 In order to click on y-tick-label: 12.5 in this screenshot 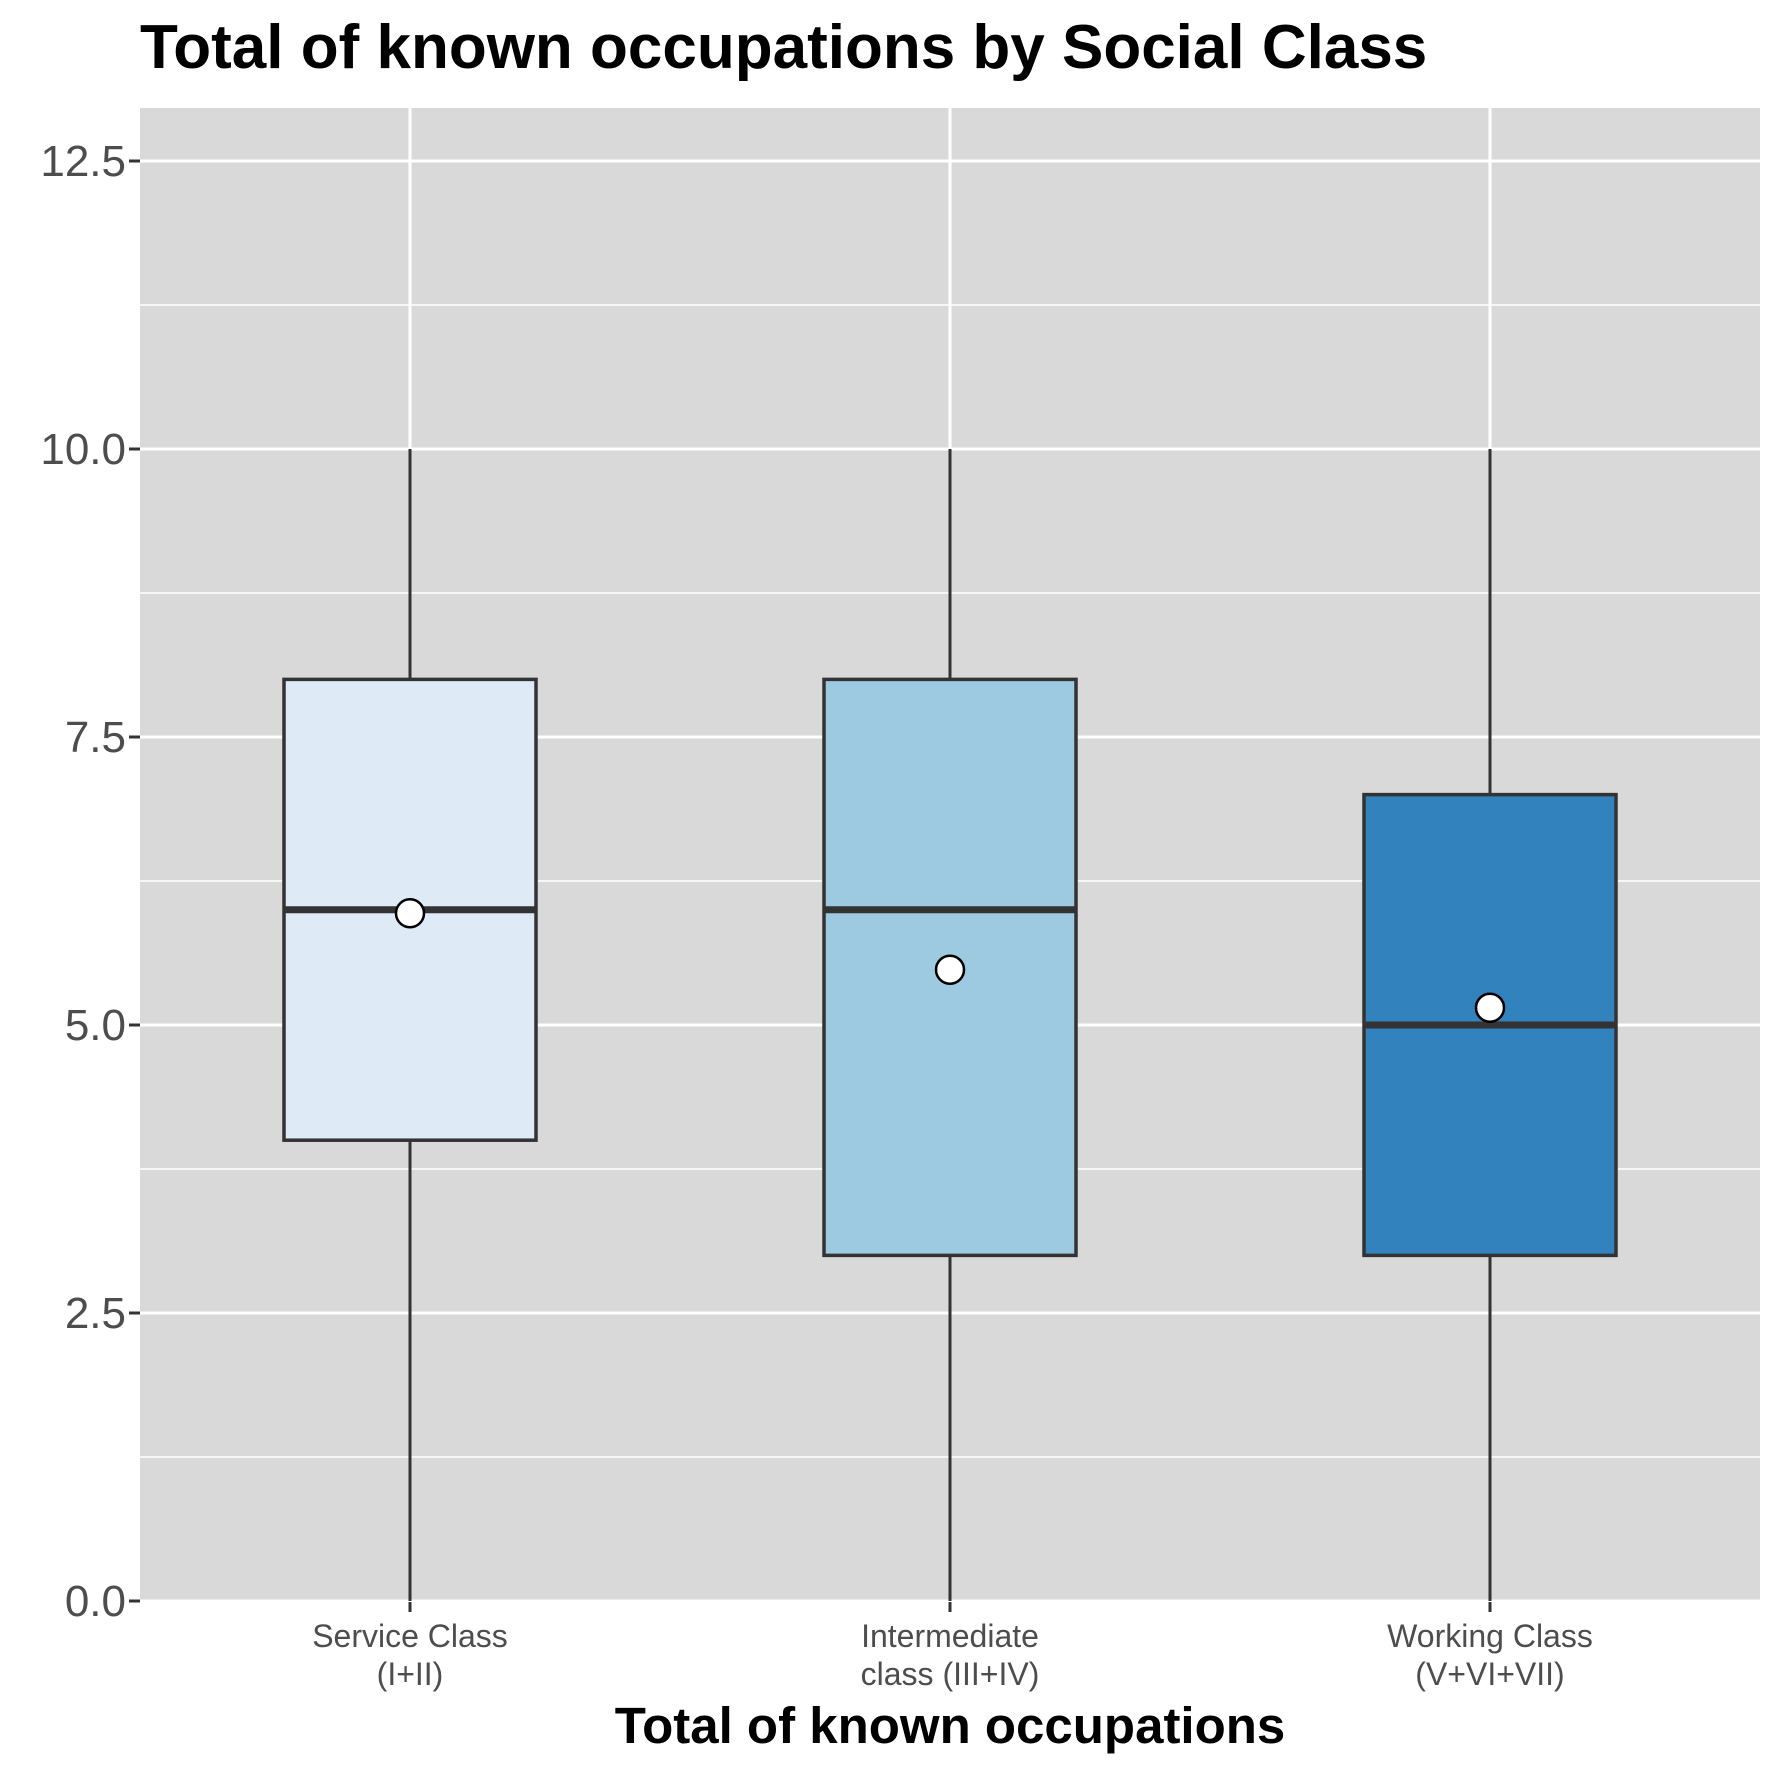, I will do `click(83, 161)`.